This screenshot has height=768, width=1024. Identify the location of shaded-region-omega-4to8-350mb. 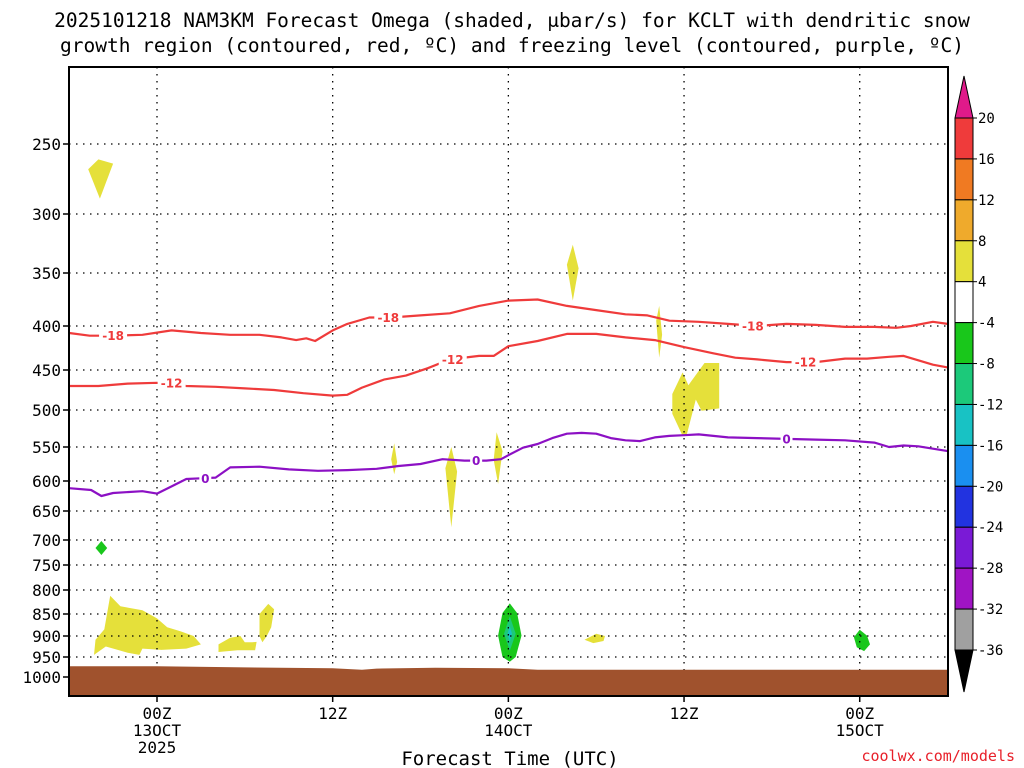
(572, 272).